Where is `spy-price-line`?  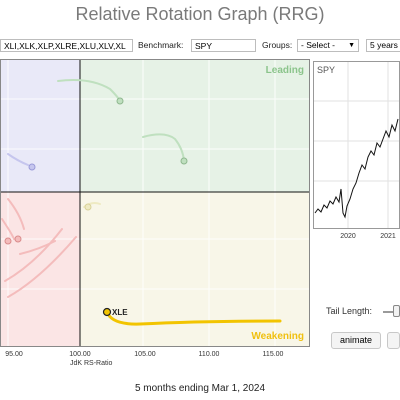 spy-price-line is located at coordinates (356, 168).